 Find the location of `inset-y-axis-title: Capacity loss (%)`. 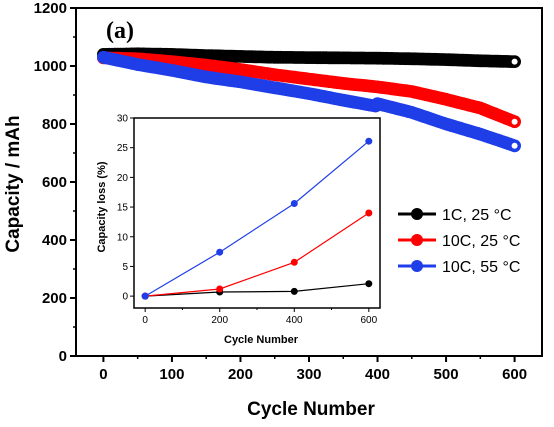

inset-y-axis-title: Capacity loss (%) is located at coordinates (102, 206).